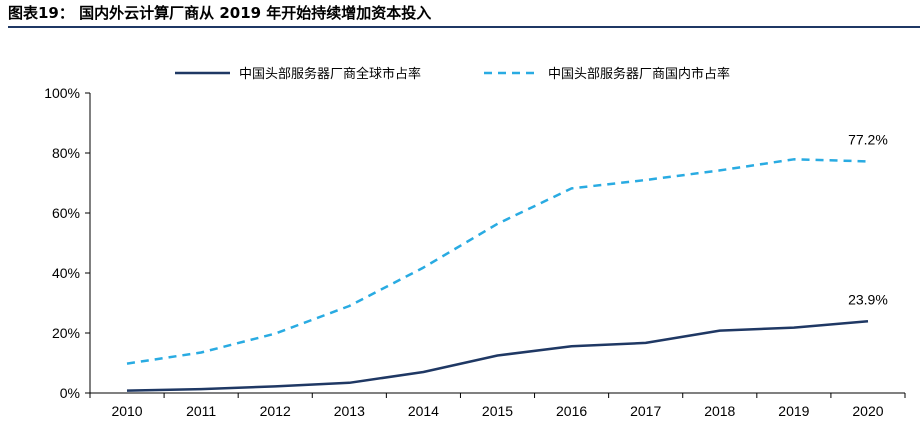 This screenshot has height=425, width=922. Describe the element at coordinates (571, 411) in the screenshot. I see `x-tick-label: 2016` at that location.